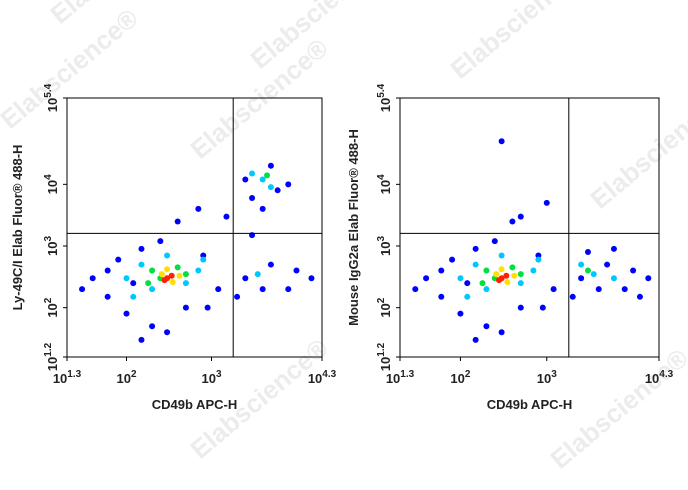  Describe the element at coordinates (51, 97) in the screenshot. I see `y-tick-label: 105.4` at that location.